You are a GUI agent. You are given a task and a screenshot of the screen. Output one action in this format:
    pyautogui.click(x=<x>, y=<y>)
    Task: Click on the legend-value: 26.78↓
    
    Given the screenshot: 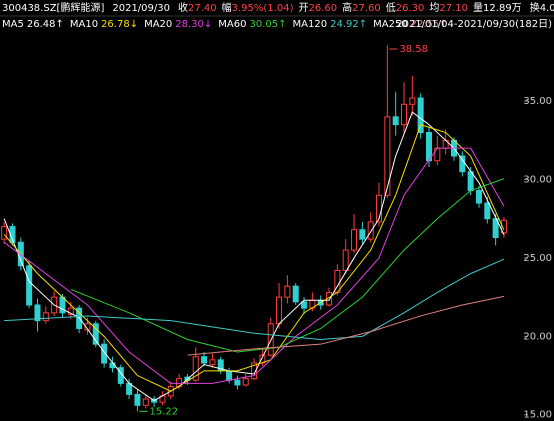 What is the action you would take?
    pyautogui.click(x=119, y=24)
    